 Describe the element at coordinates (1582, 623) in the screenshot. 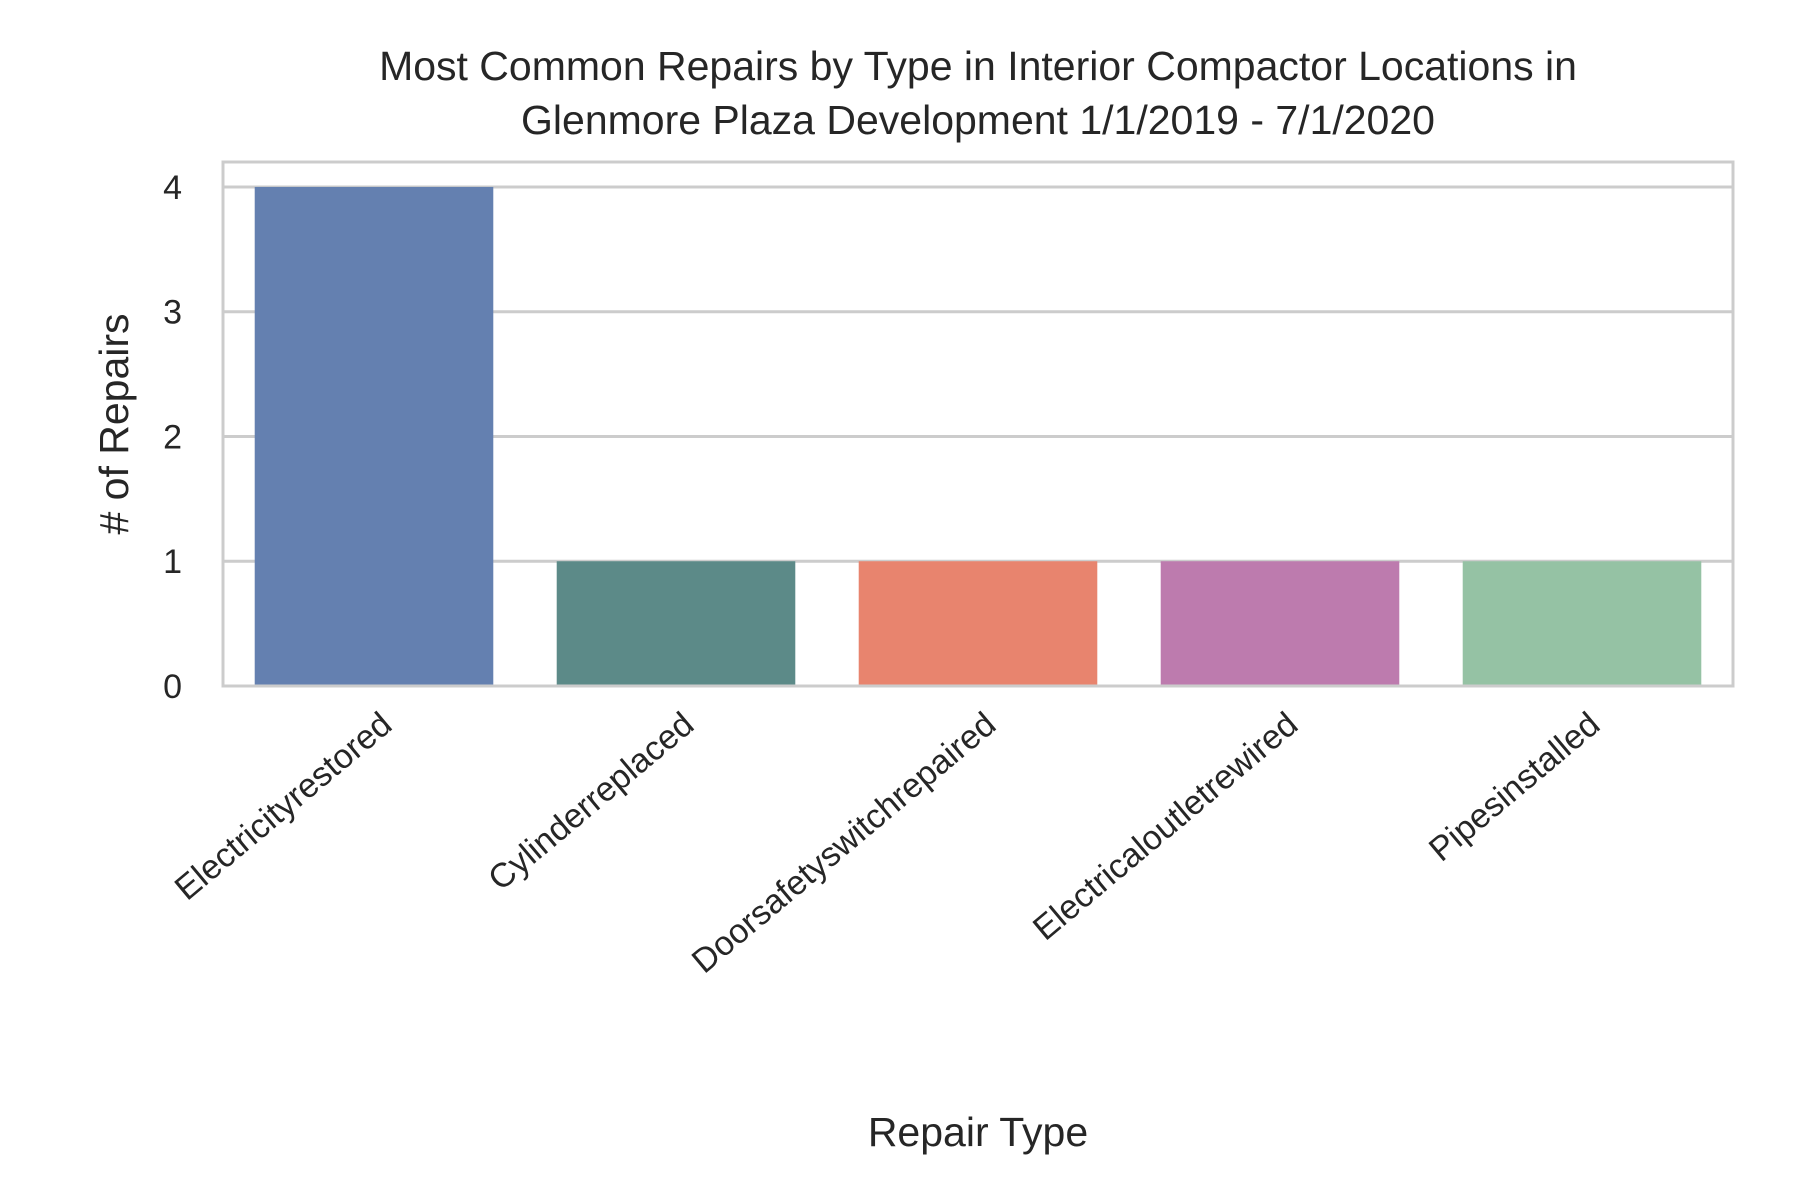

I see `bar-pipesinstalled` at that location.